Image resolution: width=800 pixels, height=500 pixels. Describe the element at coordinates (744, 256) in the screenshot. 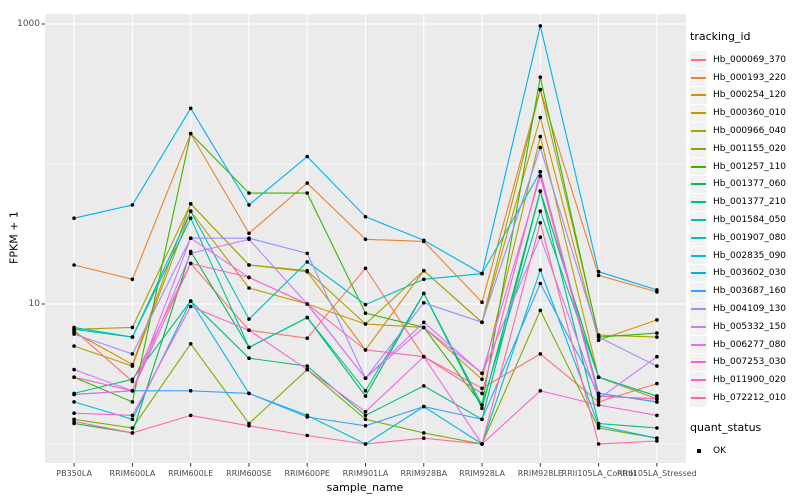

I see `legend-item-Hb_002835_090: Hb_002835_090` at that location.